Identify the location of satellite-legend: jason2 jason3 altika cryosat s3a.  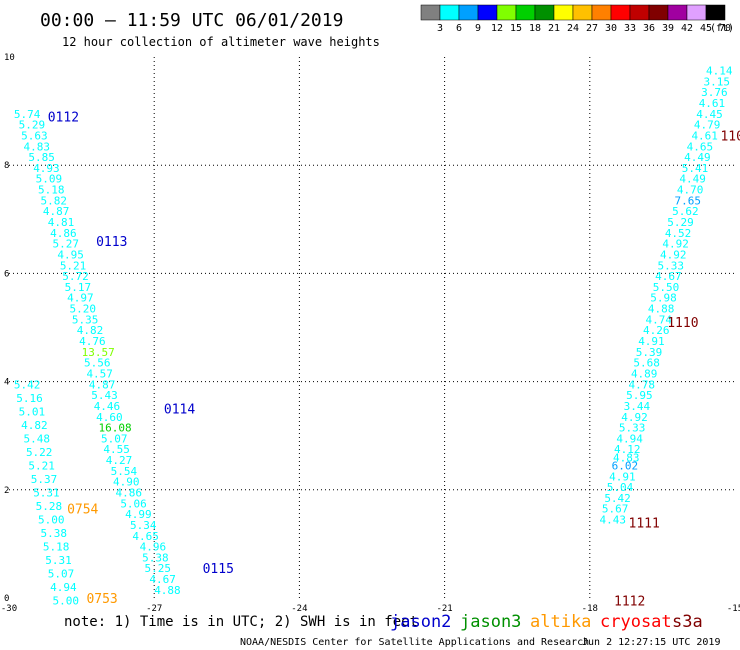
(546, 622).